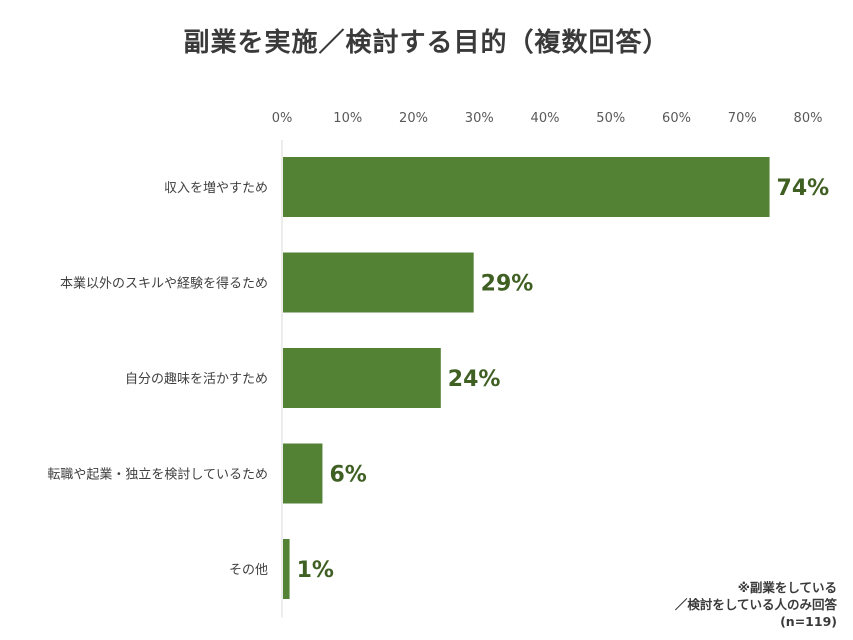 The width and height of the screenshot is (853, 640). I want to click on category-label: 本業以外のスキルや経験を得るため, so click(164, 284).